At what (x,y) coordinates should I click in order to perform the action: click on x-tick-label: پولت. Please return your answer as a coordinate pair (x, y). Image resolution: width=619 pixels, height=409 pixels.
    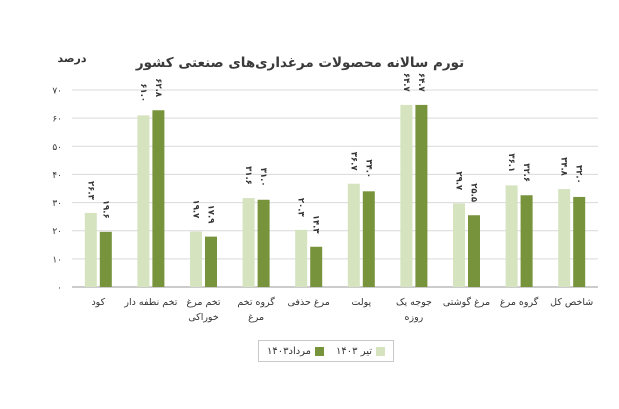
    Looking at the image, I should click on (361, 302).